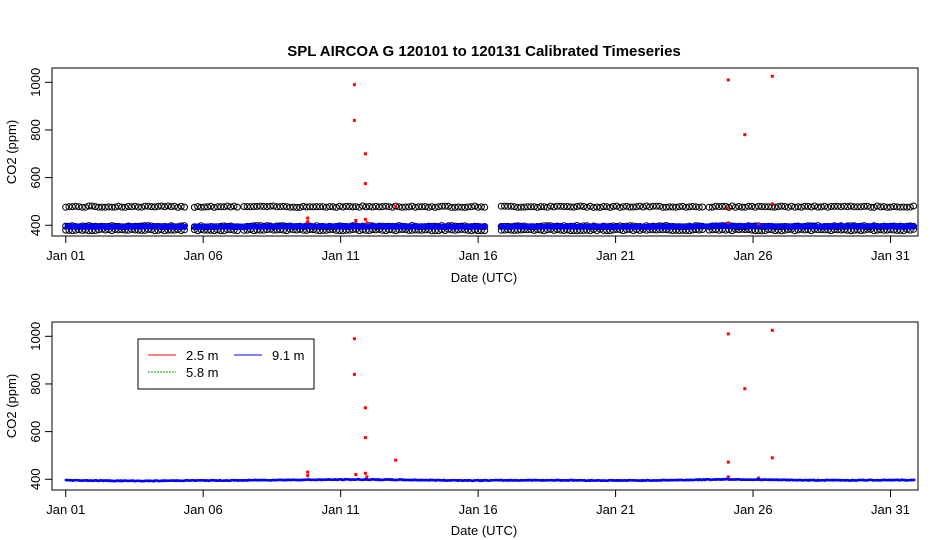 The image size is (936, 540). I want to click on x-tick-label: Jan 16, so click(478, 255).